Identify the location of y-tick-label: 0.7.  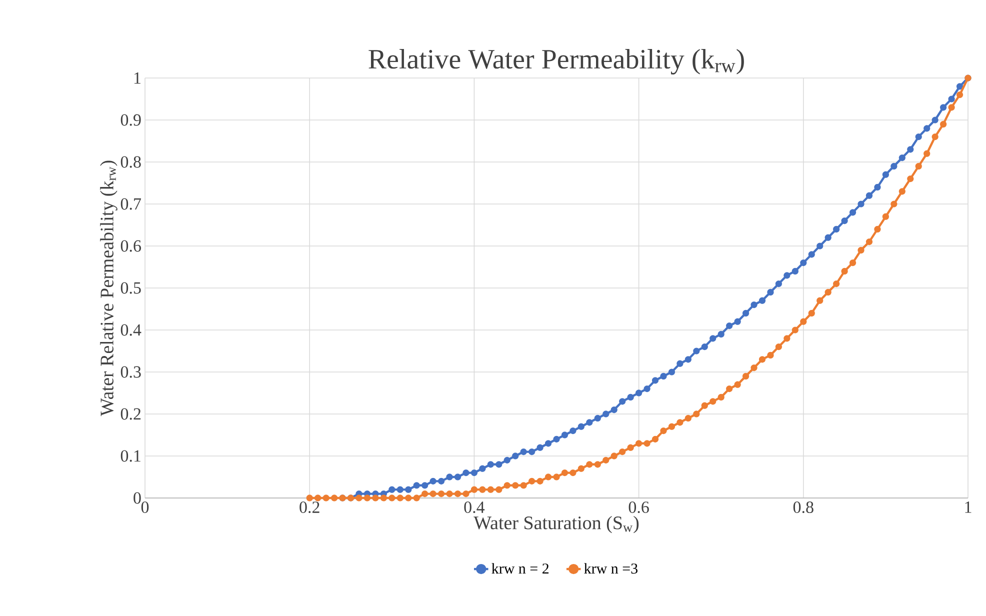
(130, 204).